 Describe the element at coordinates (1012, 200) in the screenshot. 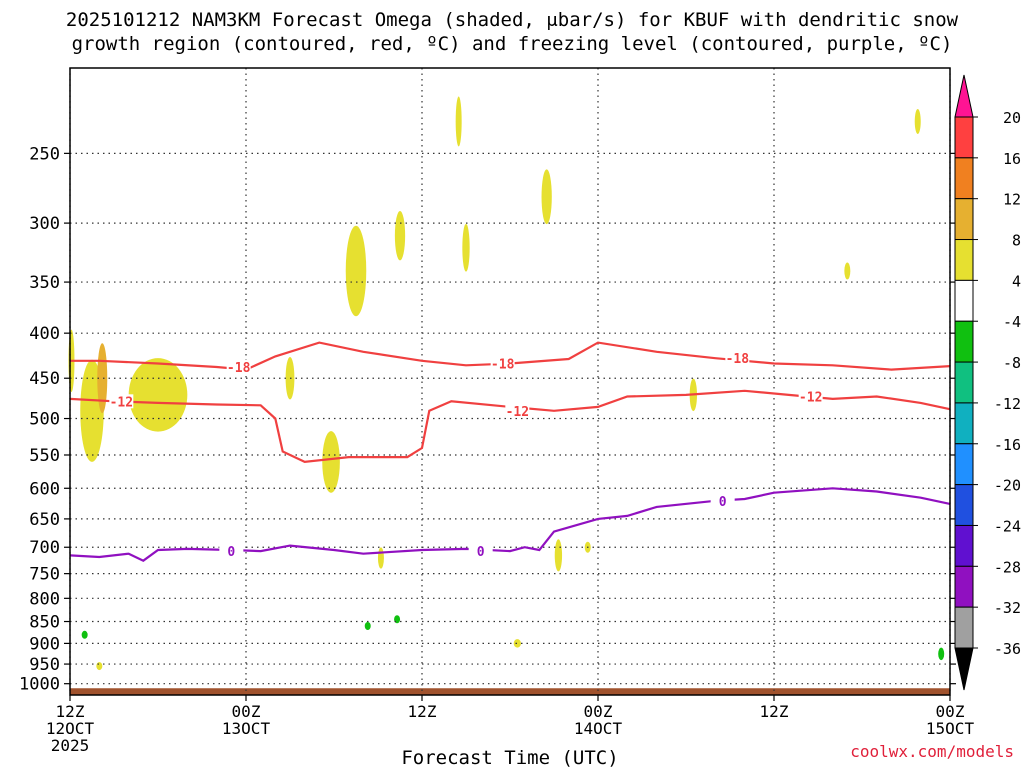

I see `colorbar-label: 12` at that location.